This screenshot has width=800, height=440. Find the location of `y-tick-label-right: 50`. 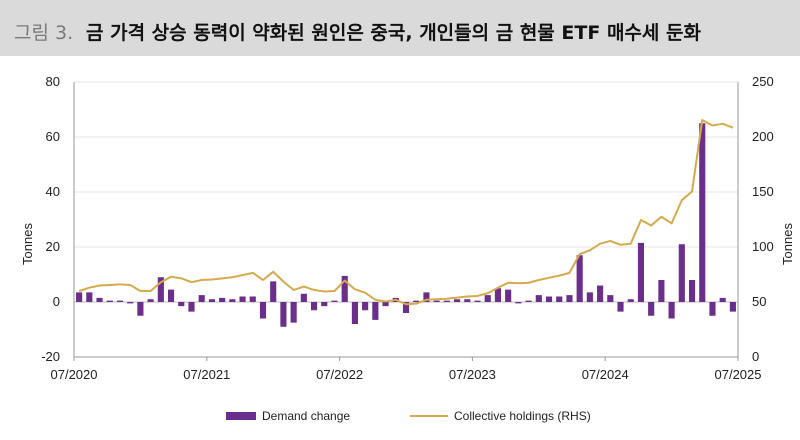

y-tick-label-right: 50 is located at coordinates (759, 301).